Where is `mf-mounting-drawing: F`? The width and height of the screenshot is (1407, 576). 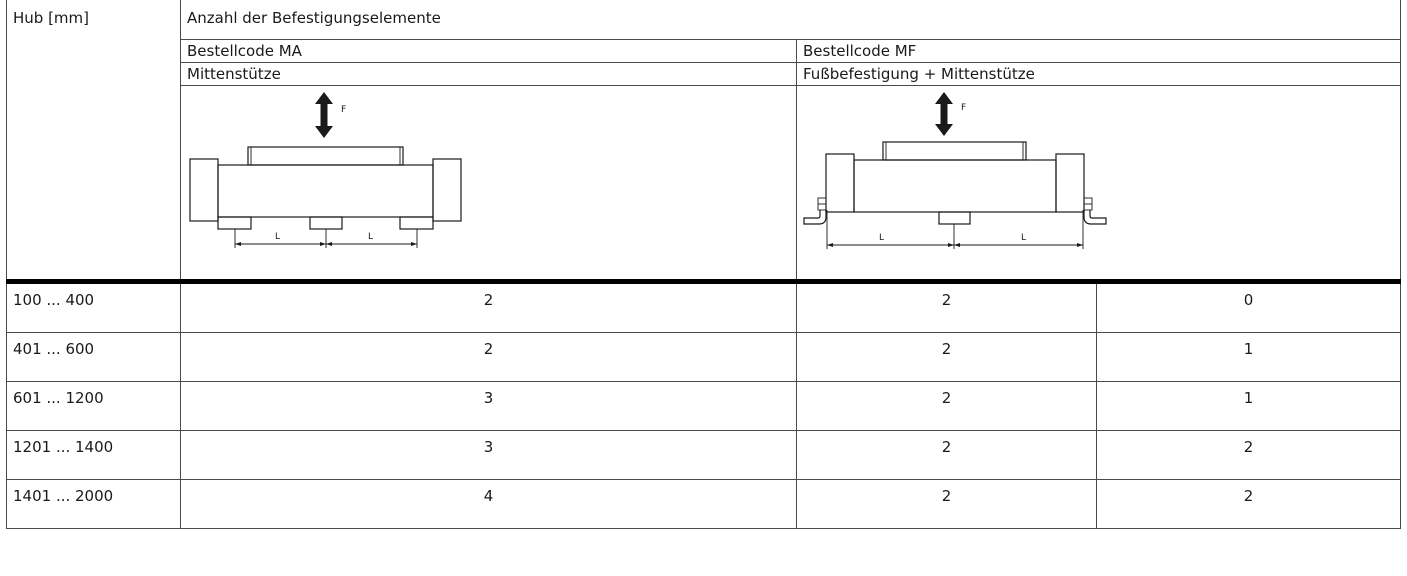 mf-mounting-drawing: F is located at coordinates (955, 170).